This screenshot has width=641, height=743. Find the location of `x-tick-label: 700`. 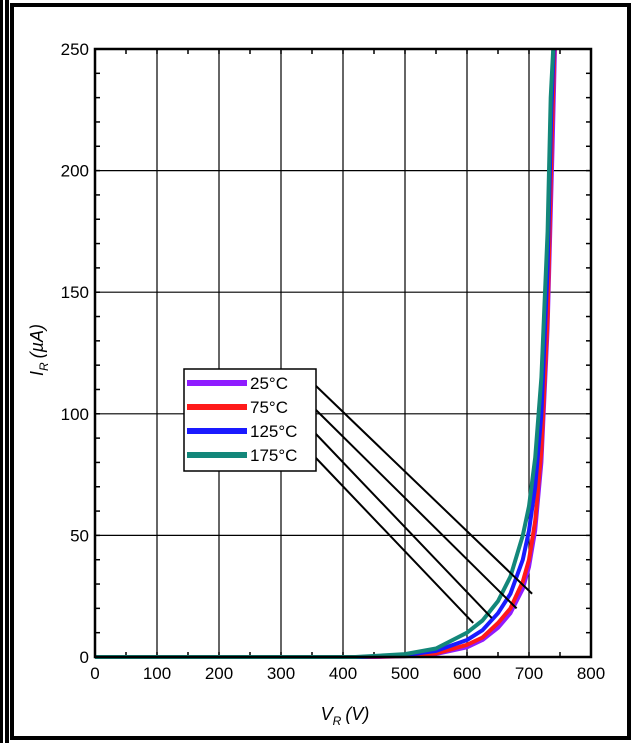

x-tick-label: 700 is located at coordinates (529, 673).